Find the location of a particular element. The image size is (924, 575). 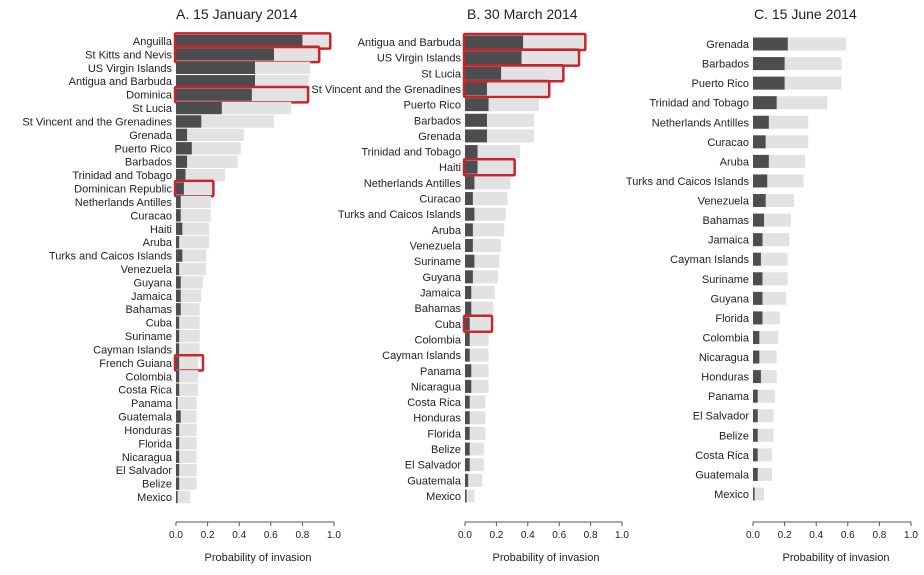

category-label: Colombia is located at coordinates (438, 340).